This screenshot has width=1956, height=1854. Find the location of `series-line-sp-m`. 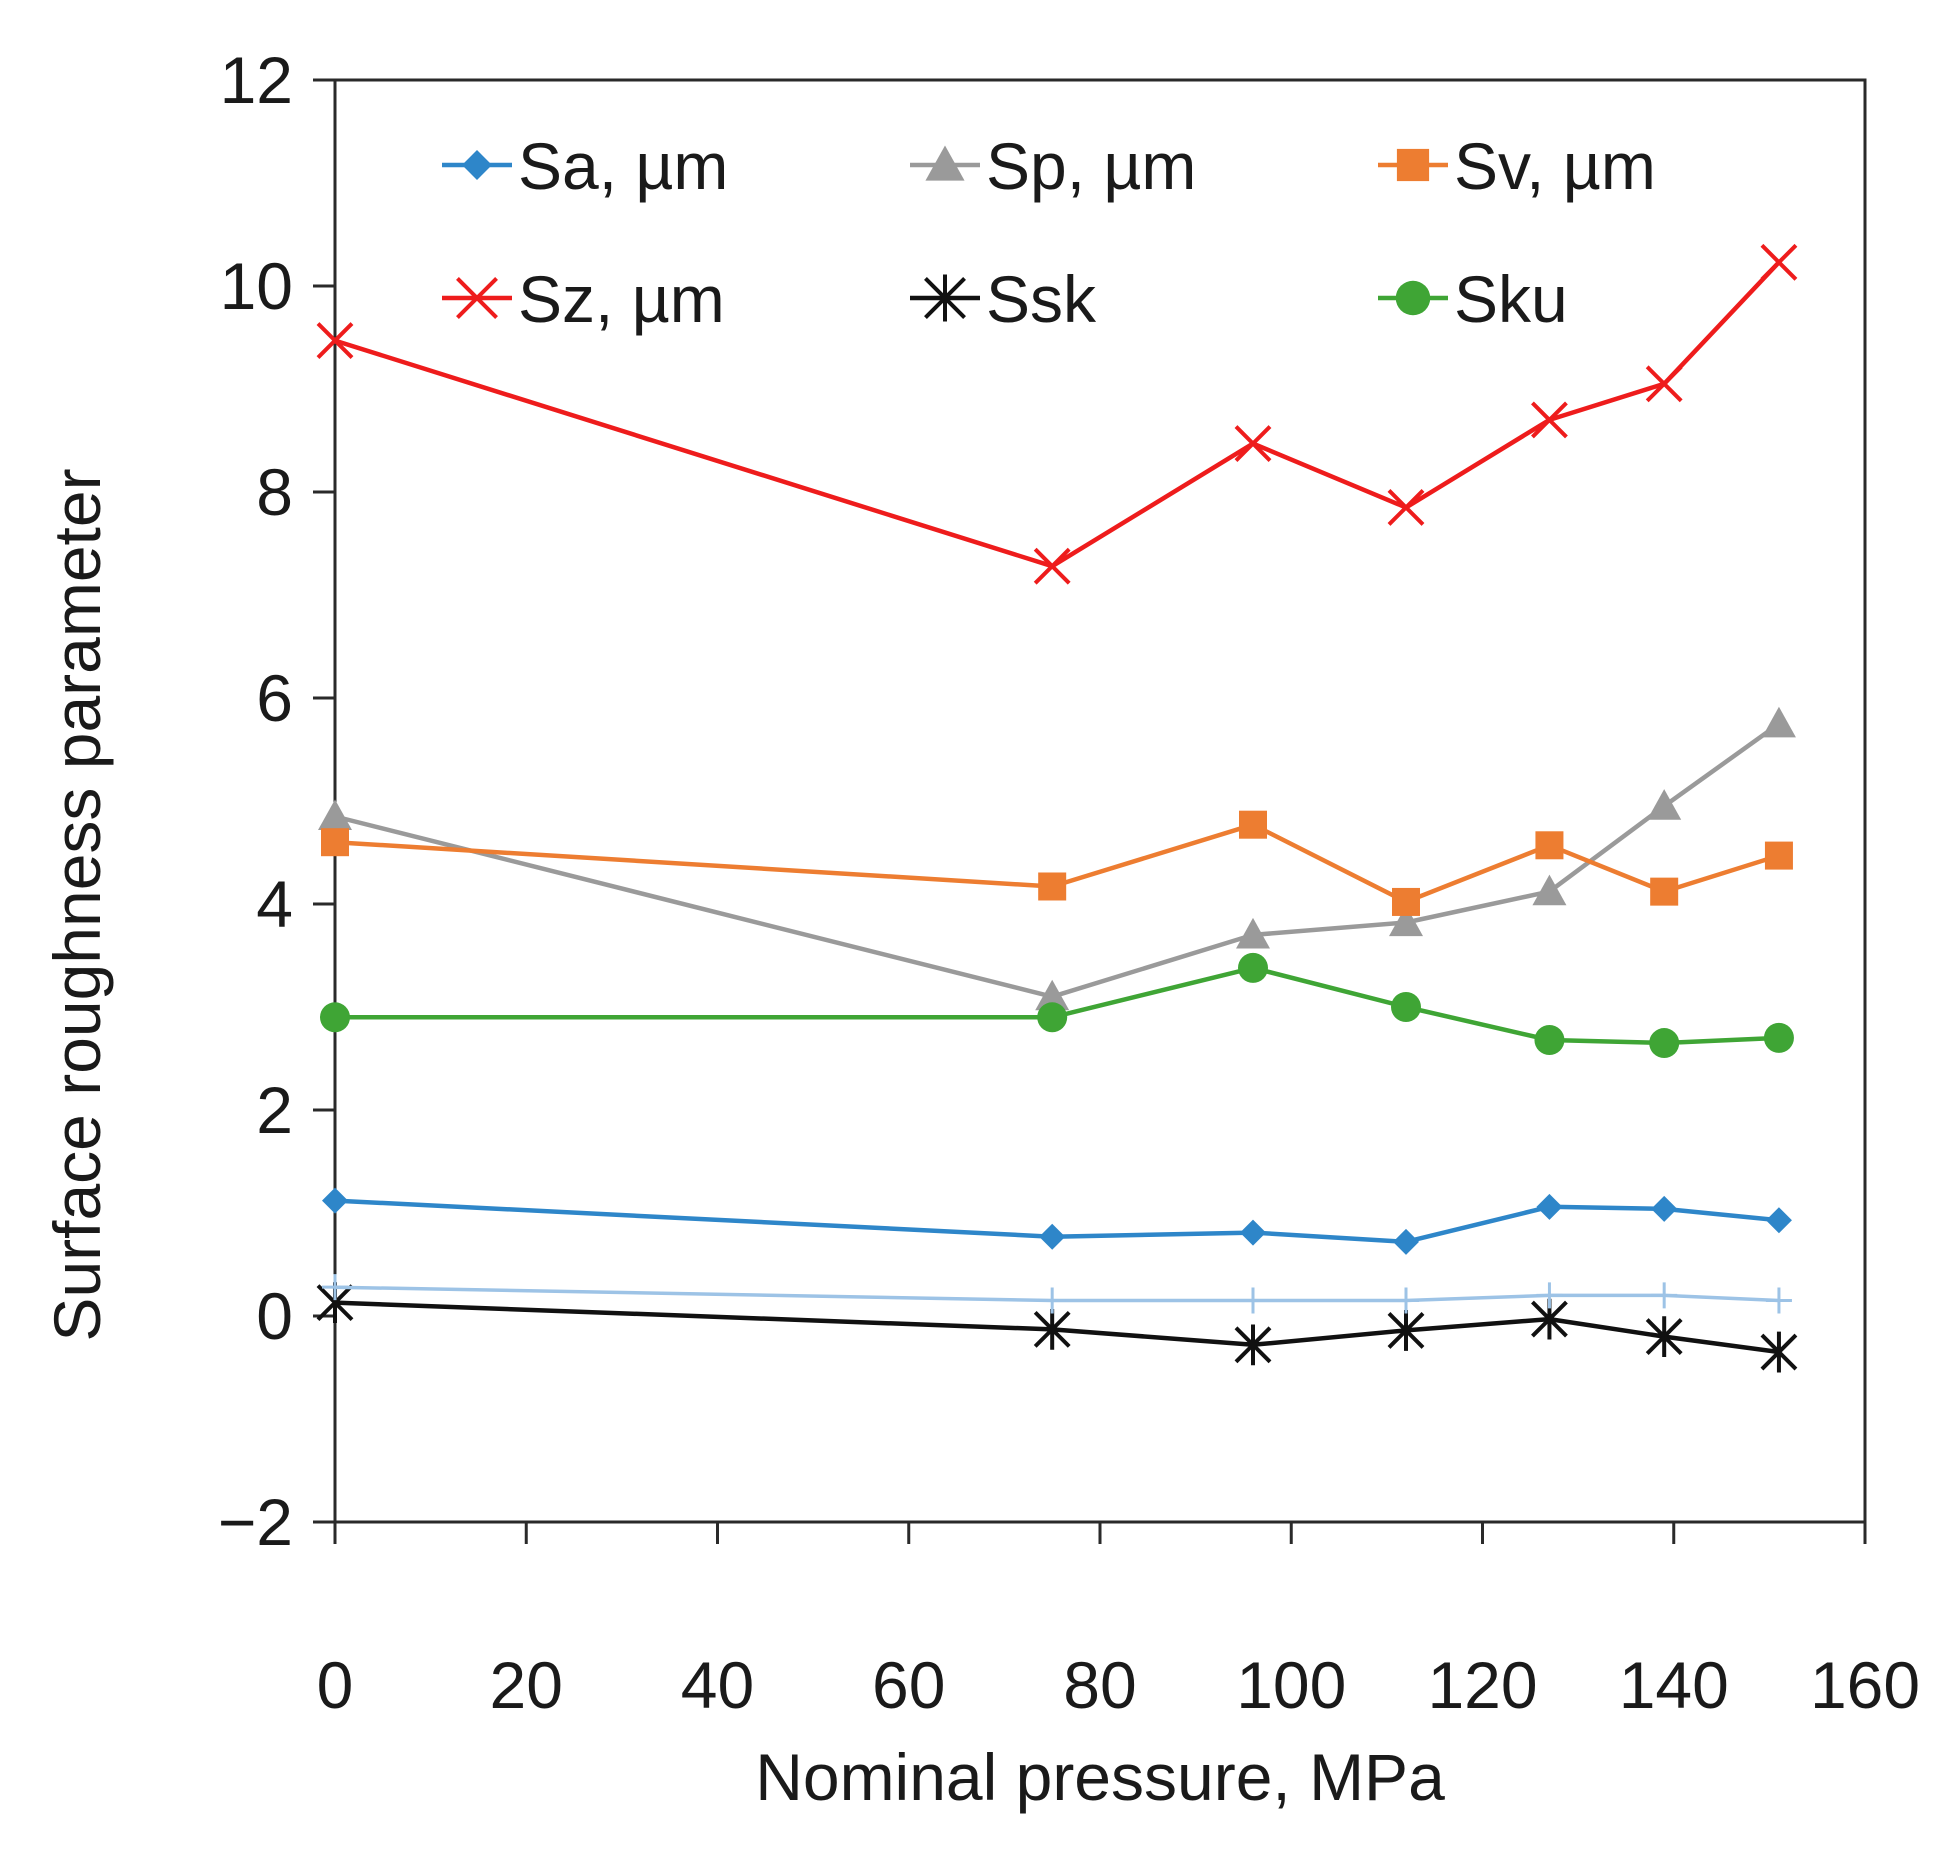

series-line-sp-m is located at coordinates (1057, 860).